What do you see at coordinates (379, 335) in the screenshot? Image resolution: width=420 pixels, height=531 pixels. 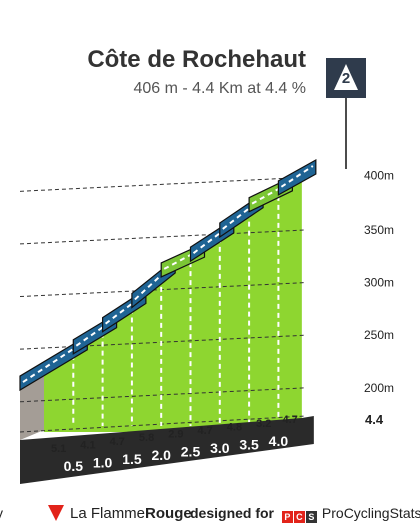 I see `elevation-label-250: 250m` at bounding box center [379, 335].